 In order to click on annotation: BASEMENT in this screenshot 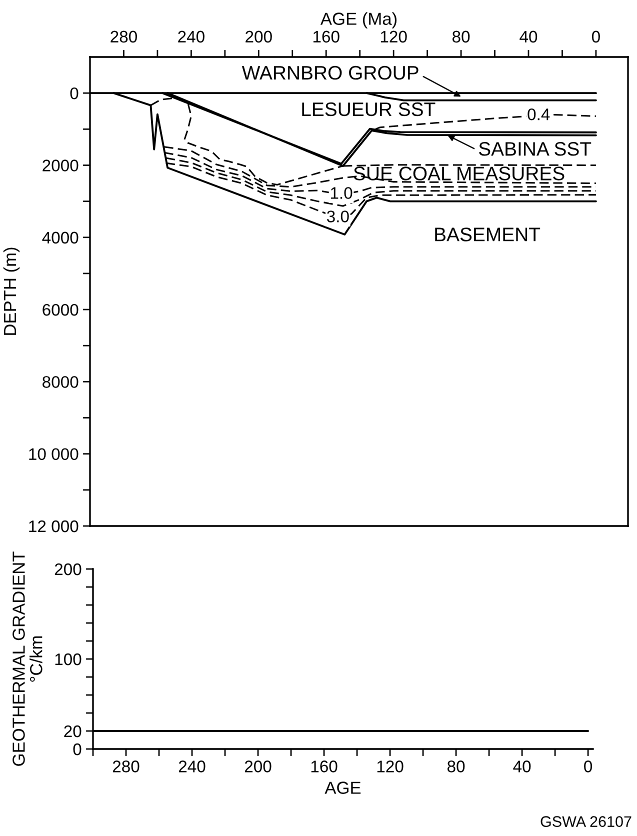, I will do `click(487, 235)`.